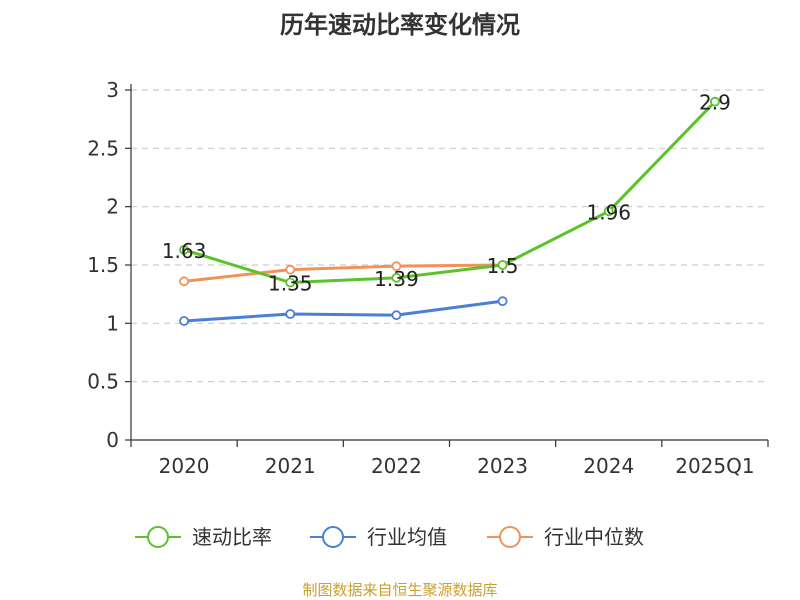 The height and width of the screenshot is (600, 800). I want to click on legend-label: 速动比率, so click(232, 537).